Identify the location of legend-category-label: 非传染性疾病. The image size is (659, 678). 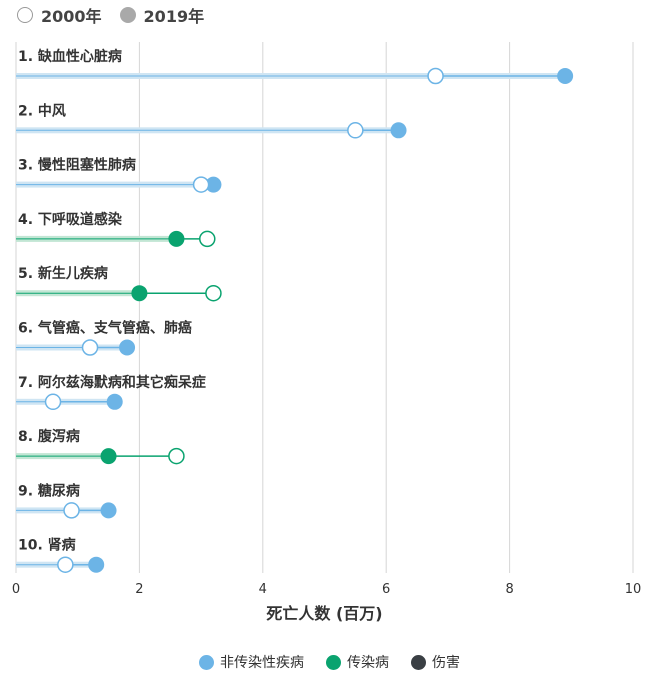
(262, 663).